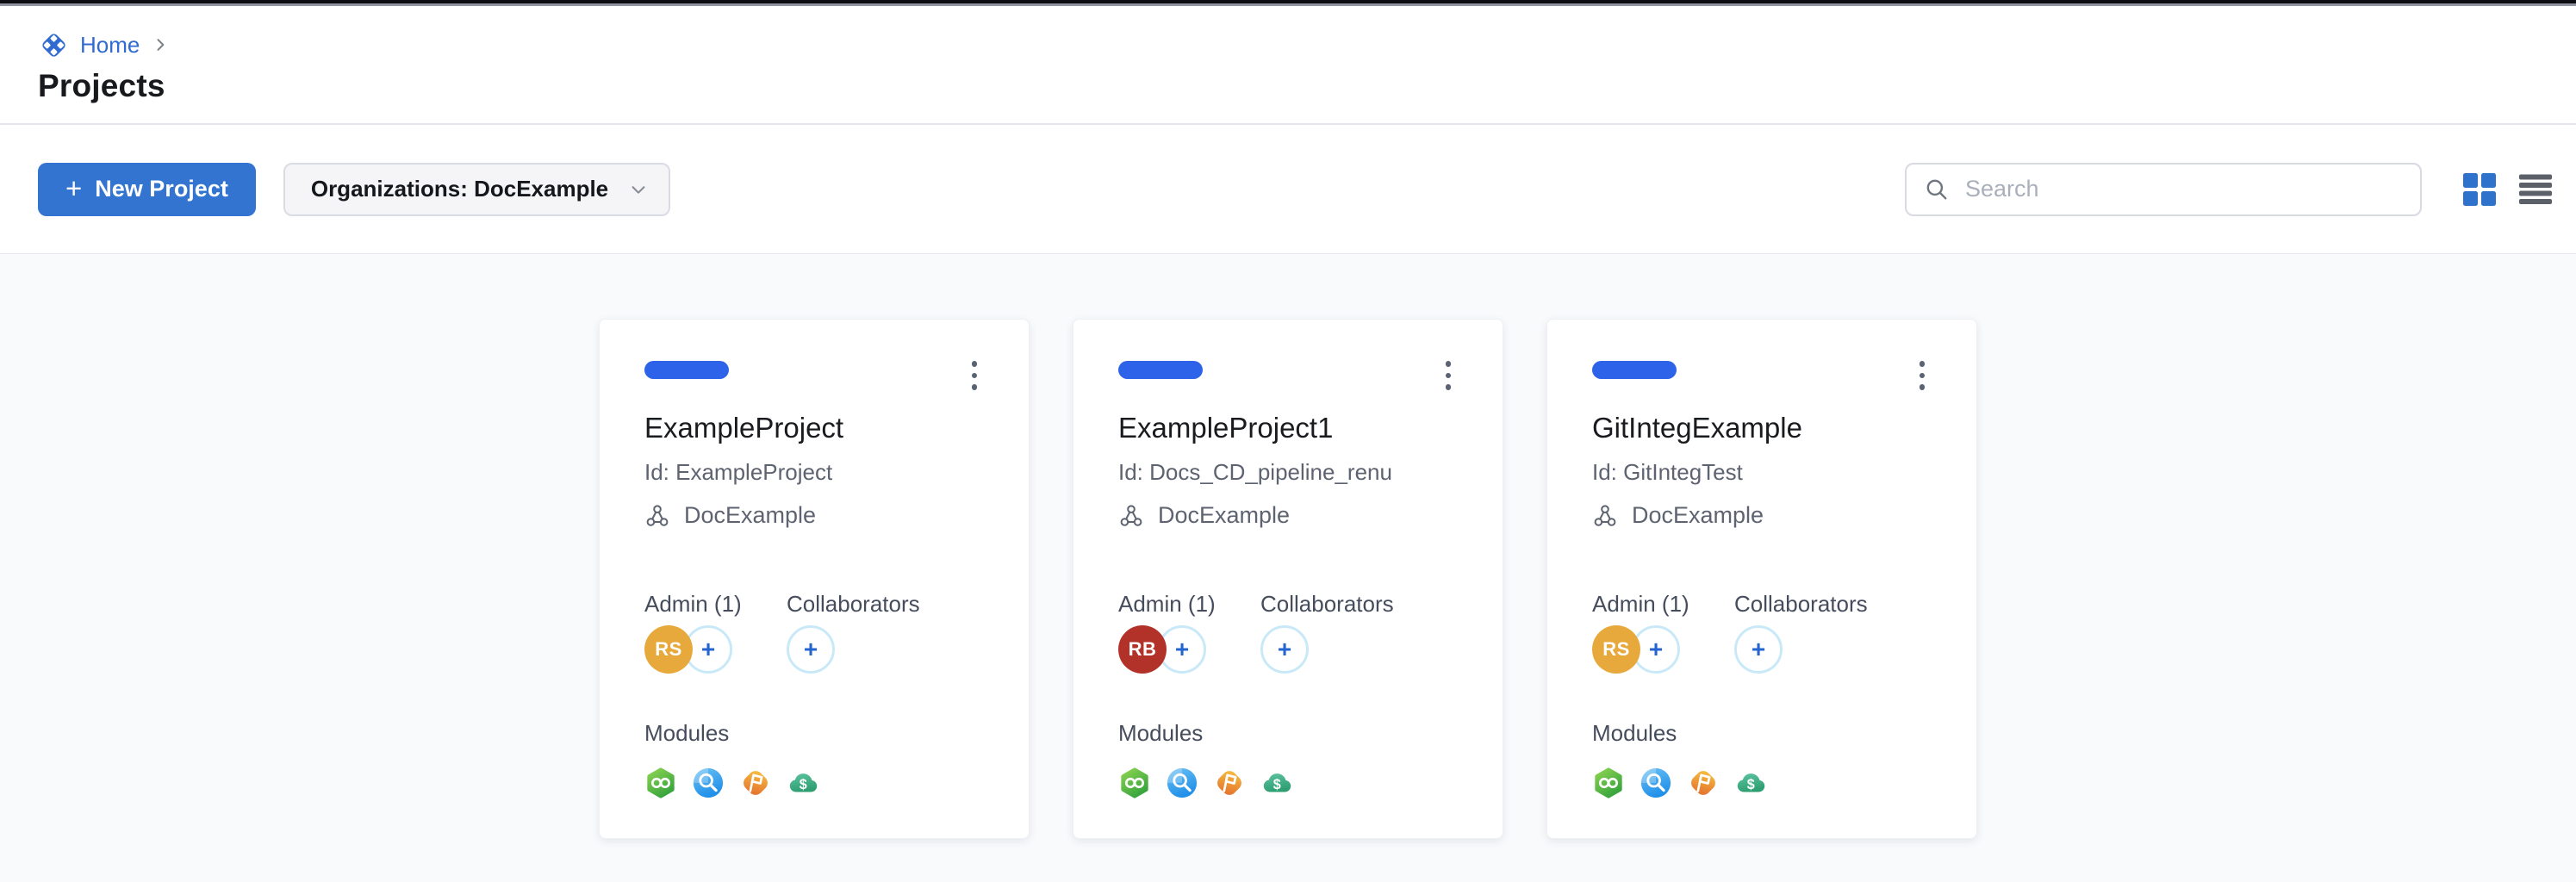 The height and width of the screenshot is (882, 2576). I want to click on project-id: Id: Docs_CD_pipeline_renu, so click(1255, 472).